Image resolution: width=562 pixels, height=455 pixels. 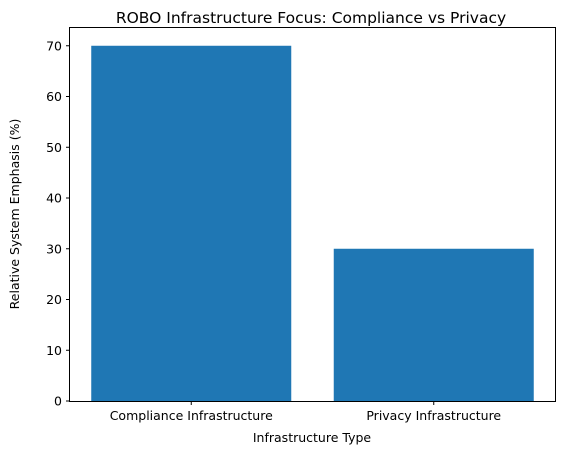 What do you see at coordinates (54, 198) in the screenshot?
I see `y-tick-label-4: 40` at bounding box center [54, 198].